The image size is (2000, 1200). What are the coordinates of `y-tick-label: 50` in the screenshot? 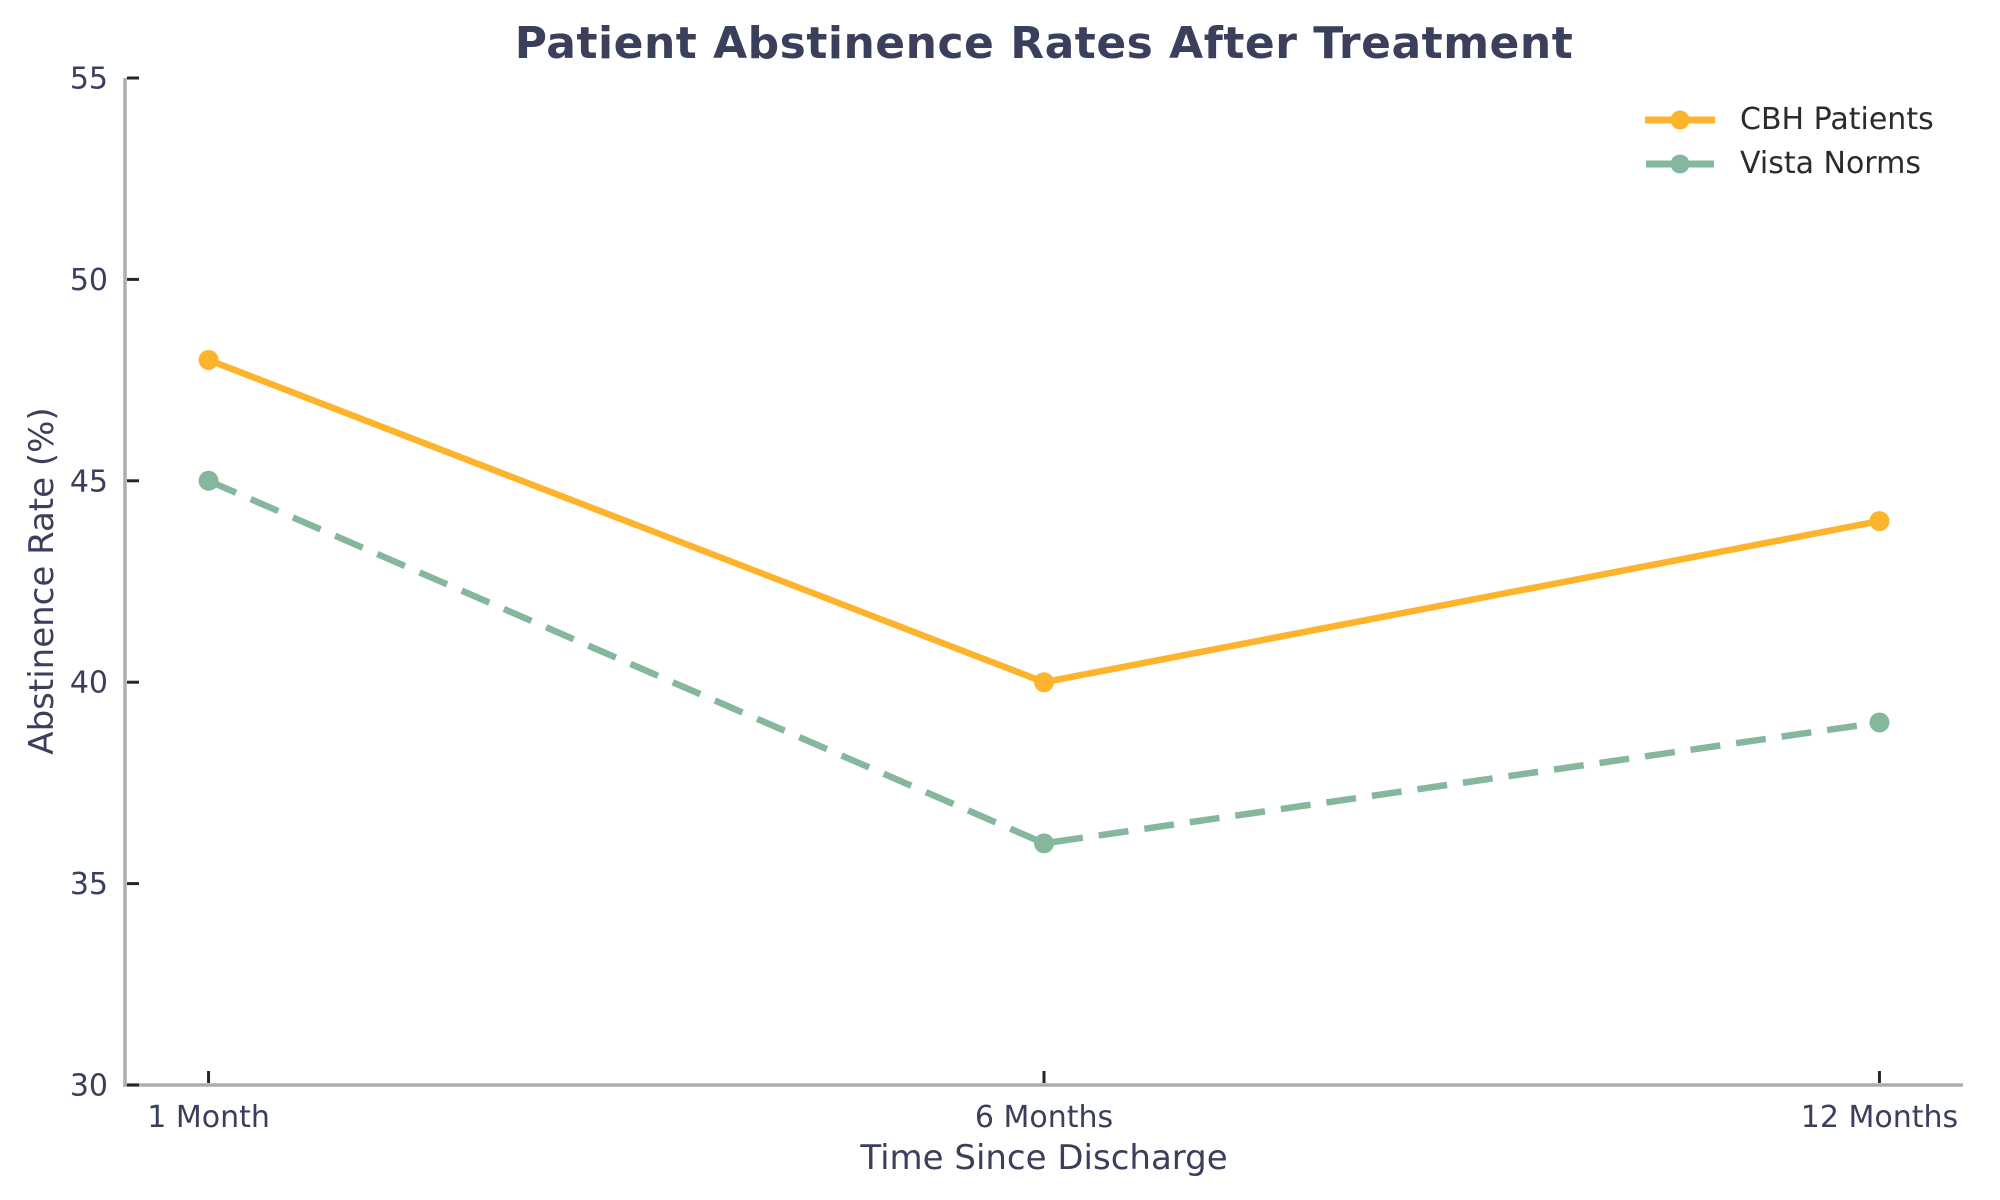 It's located at (89, 280).